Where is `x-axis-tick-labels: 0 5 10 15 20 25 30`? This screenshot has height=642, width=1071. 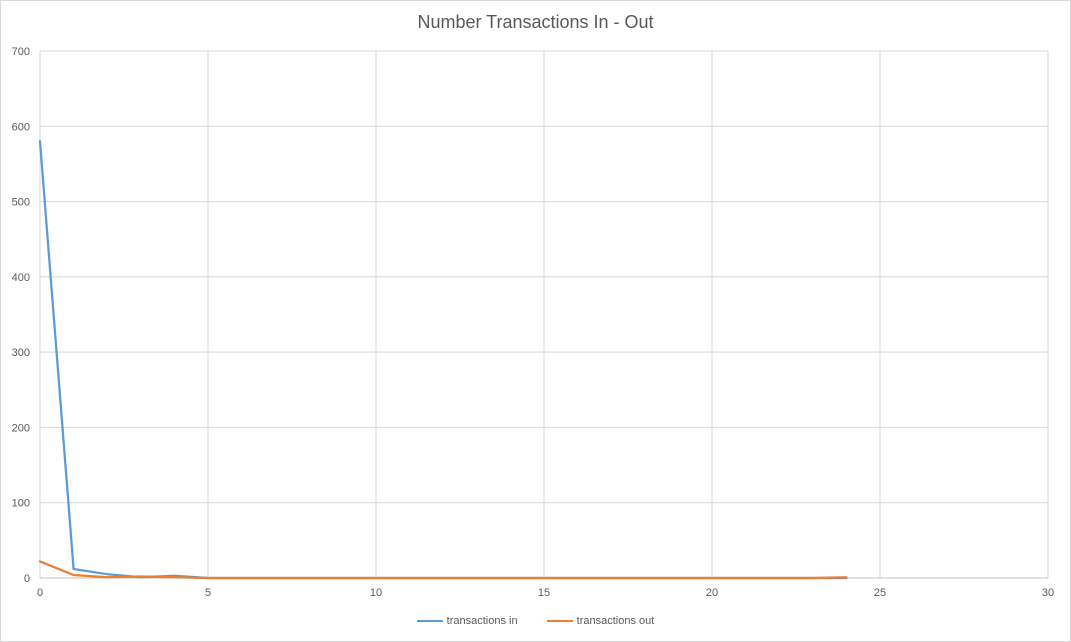 x-axis-tick-labels: 0 5 10 15 20 25 30 is located at coordinates (545, 593).